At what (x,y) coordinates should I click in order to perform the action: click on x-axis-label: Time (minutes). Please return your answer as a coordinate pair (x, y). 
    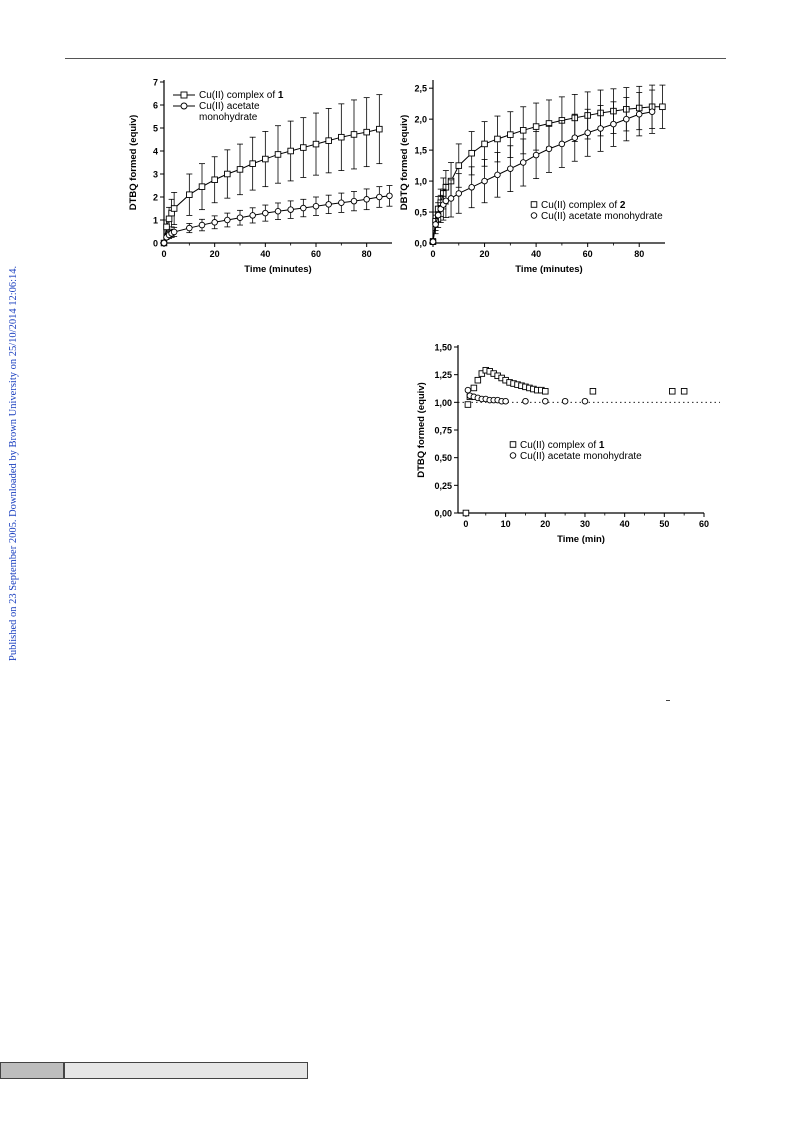
    Looking at the image, I should click on (548, 269).